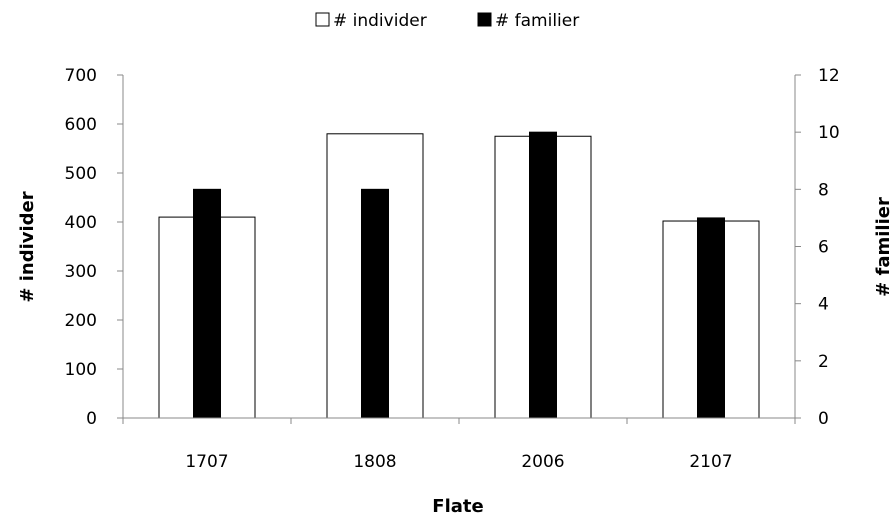 The image size is (895, 522). What do you see at coordinates (823, 190) in the screenshot?
I see `y-tick-label-right: 8` at bounding box center [823, 190].